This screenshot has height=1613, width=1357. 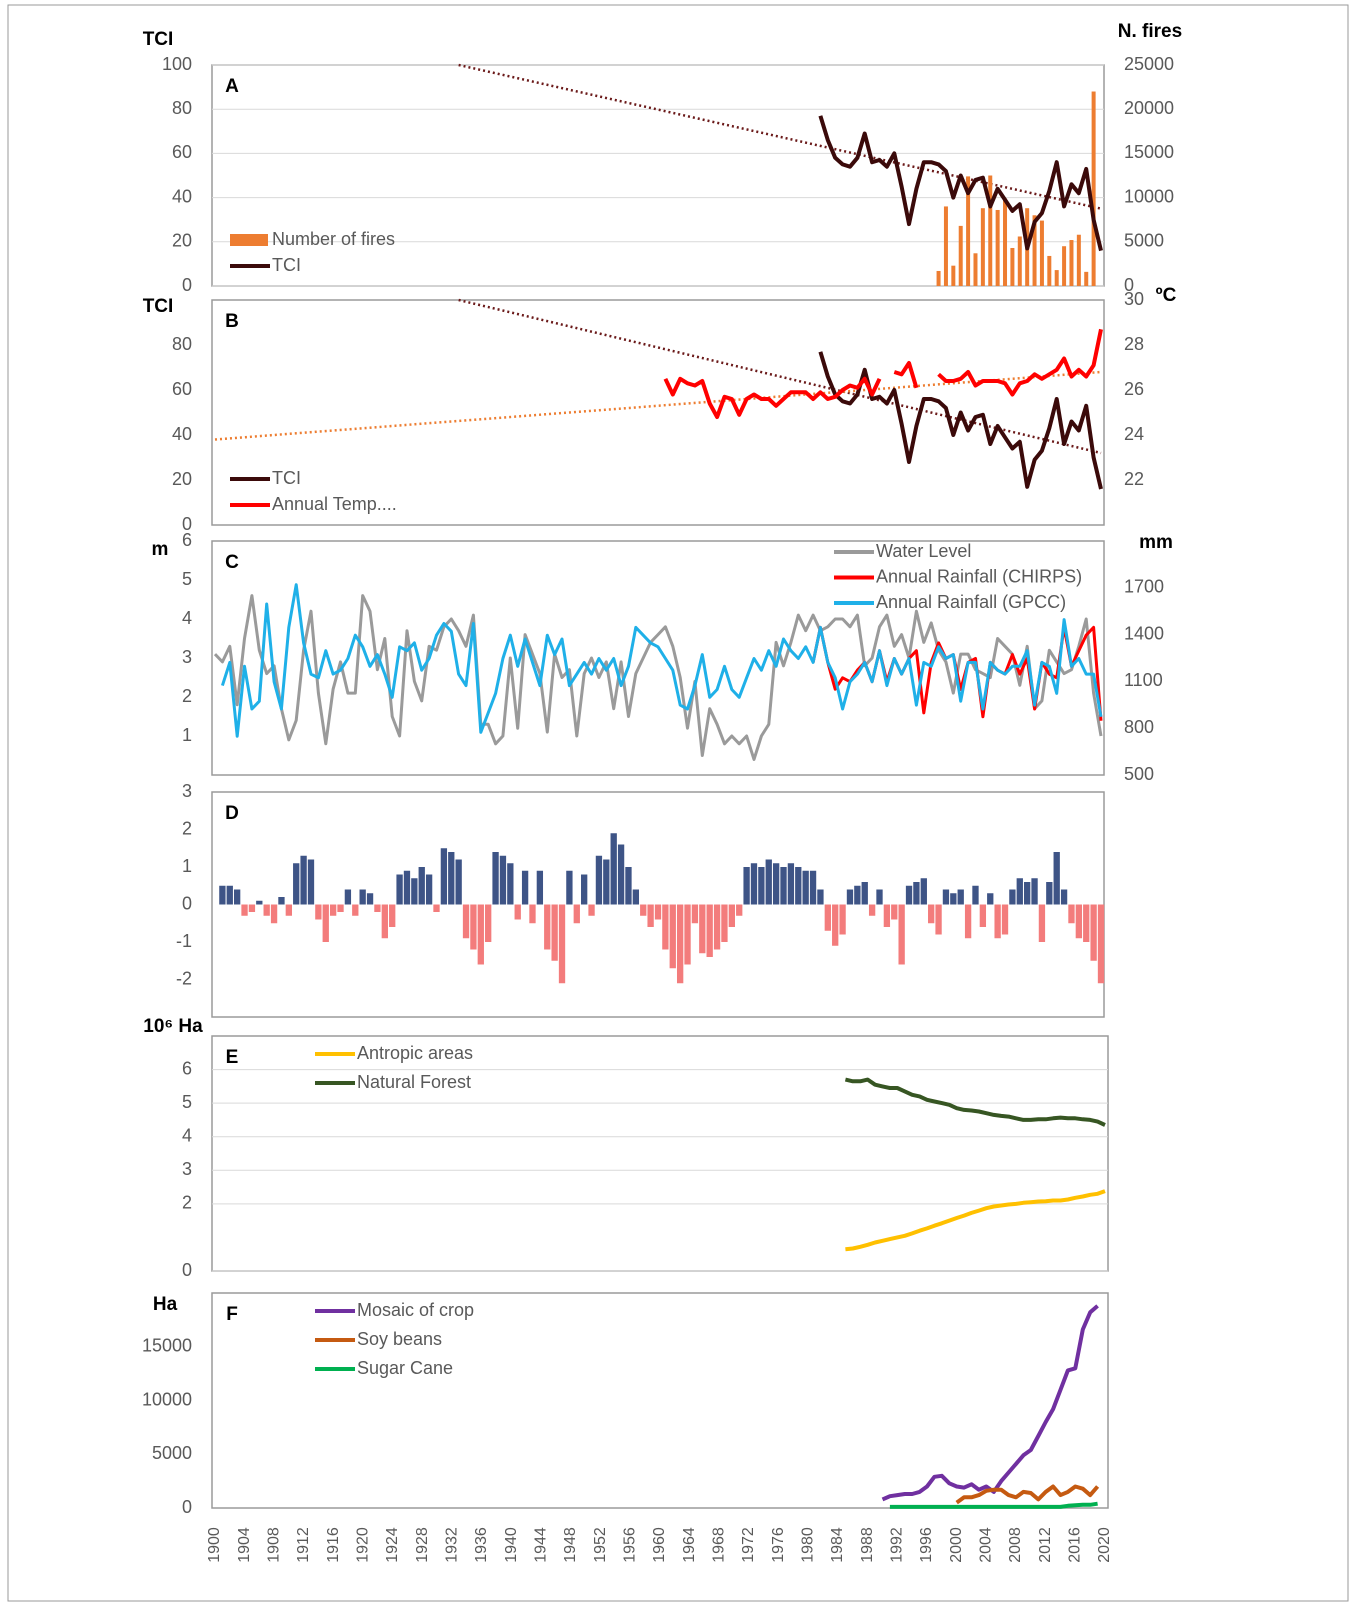 I want to click on x-tick-label: 2020, so click(x=1104, y=1545).